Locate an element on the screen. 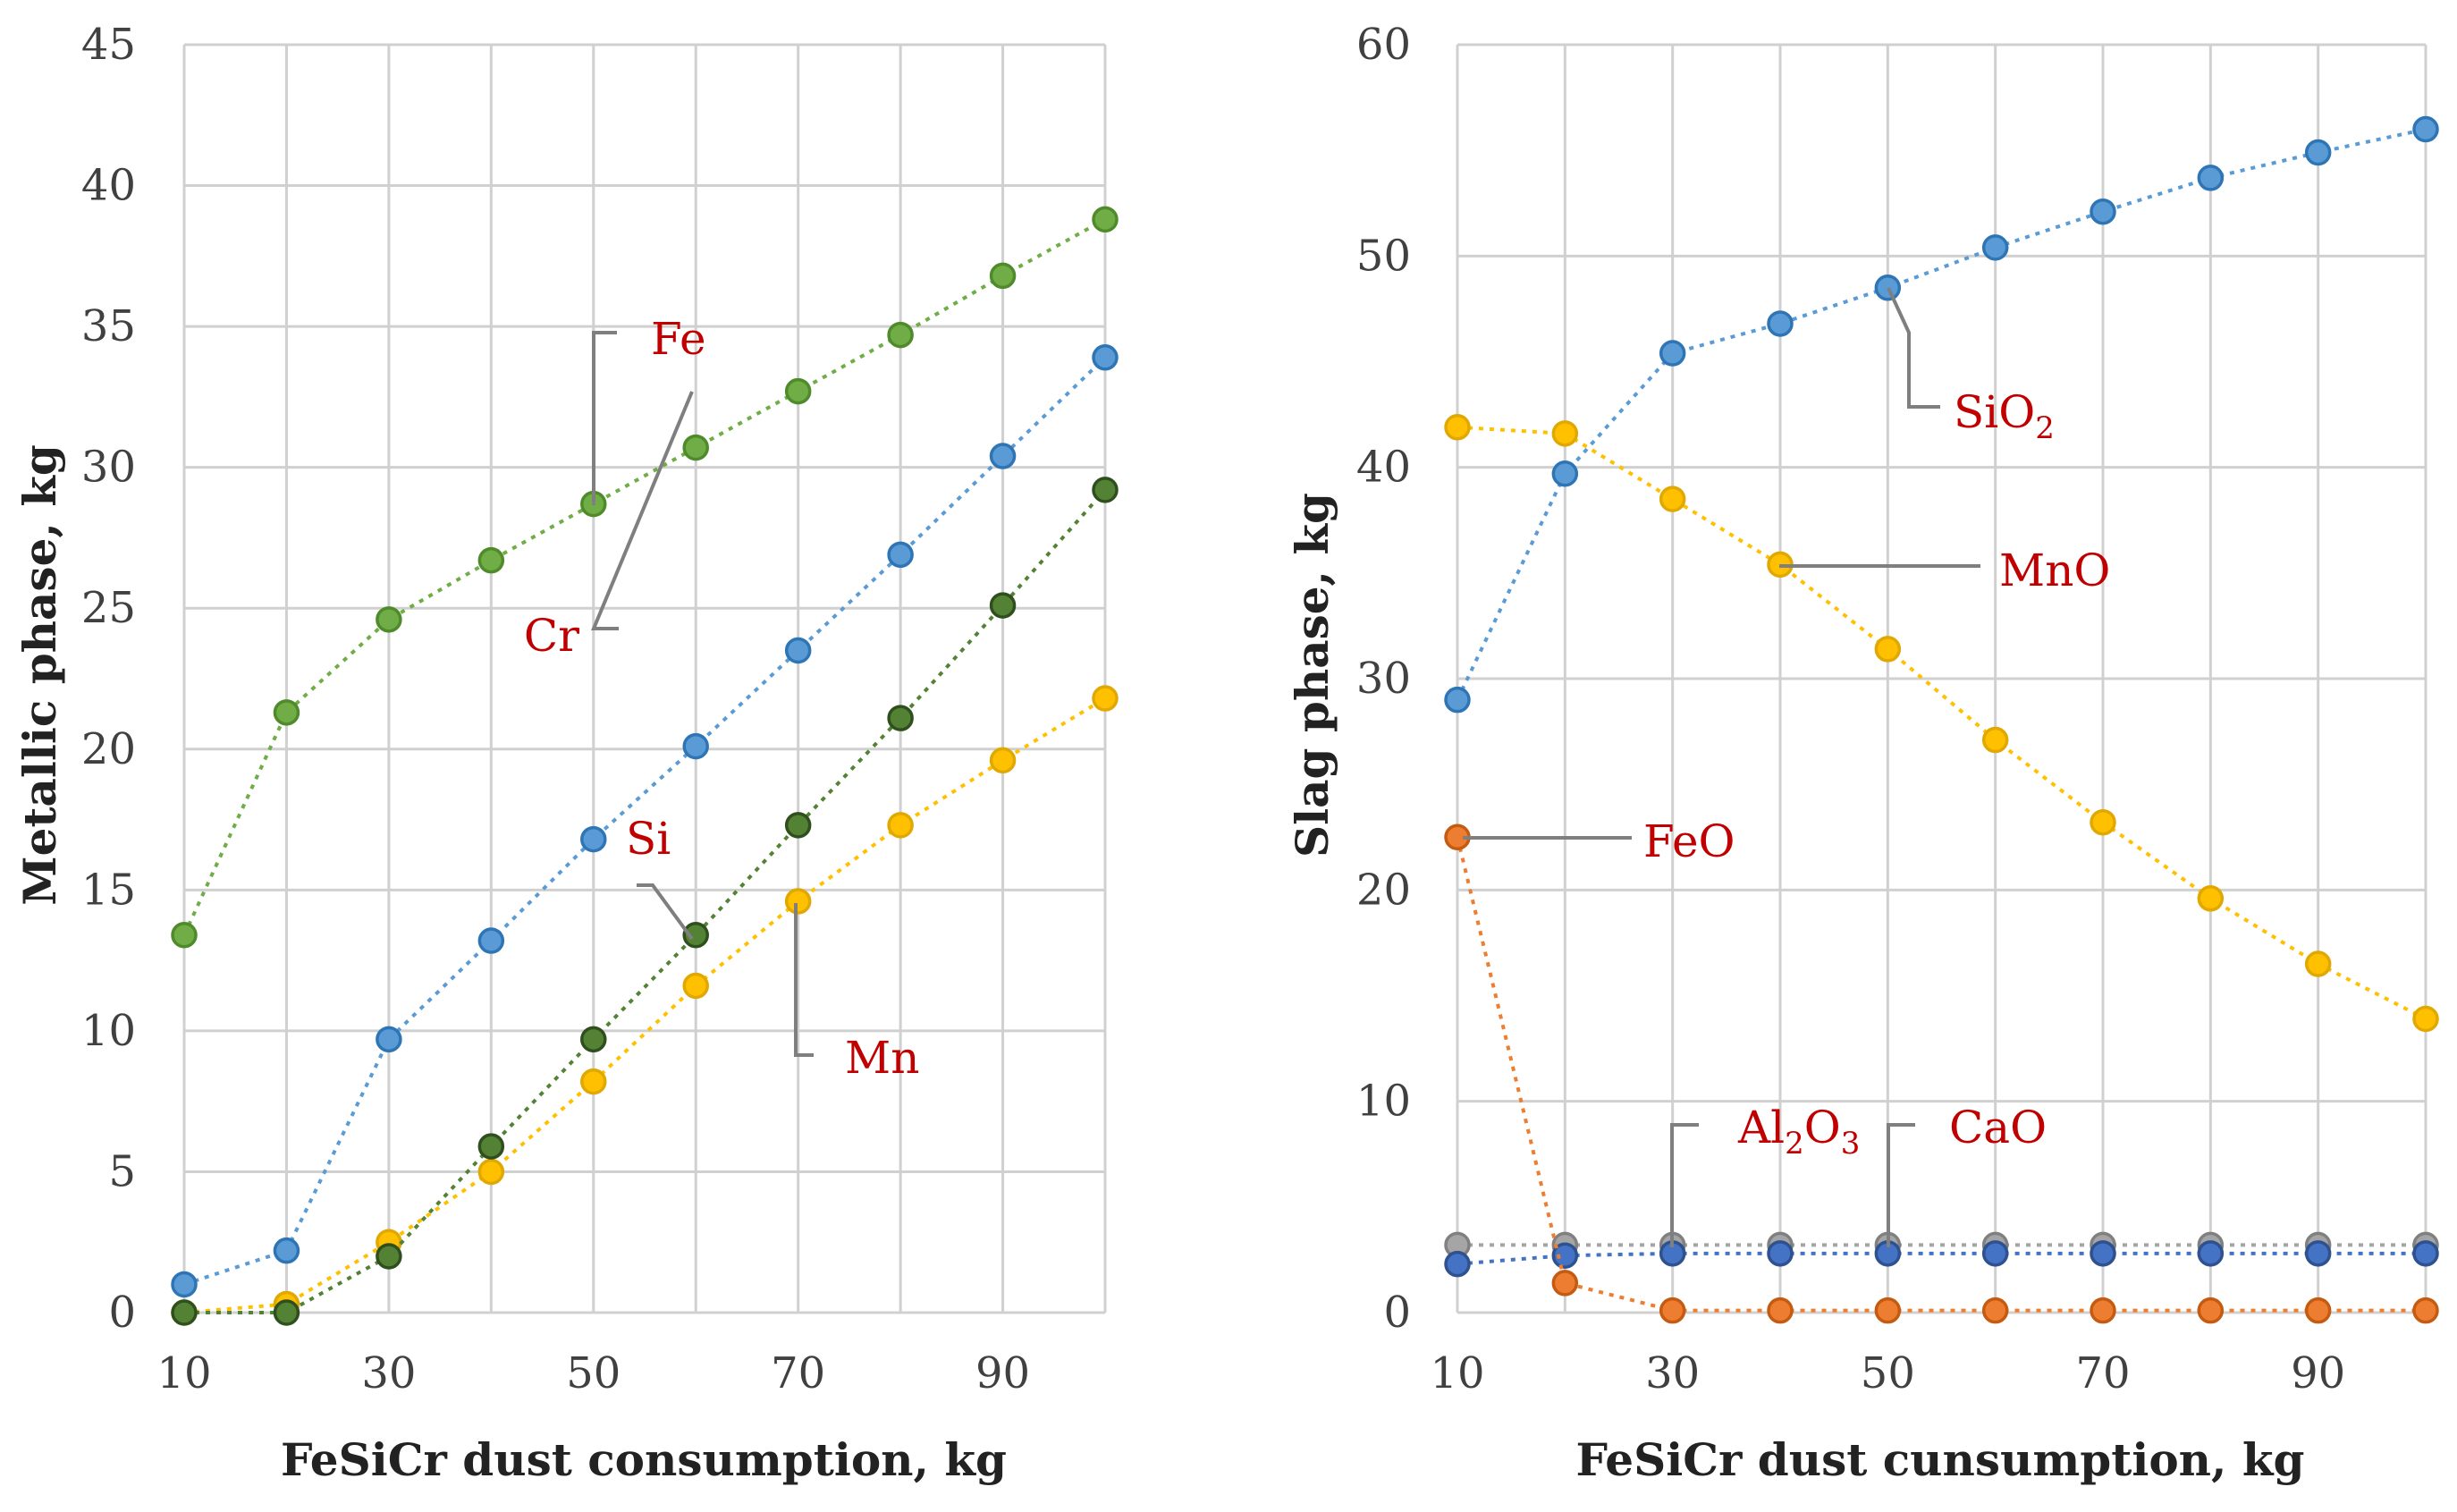  slag-xtick-70: 70 is located at coordinates (2103, 1373).